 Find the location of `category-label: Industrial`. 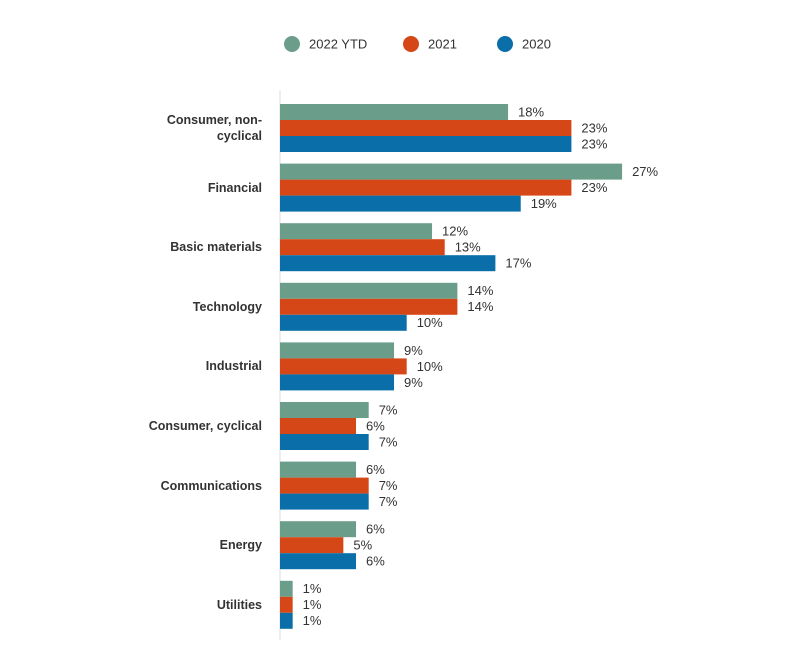

category-label: Industrial is located at coordinates (233, 366).